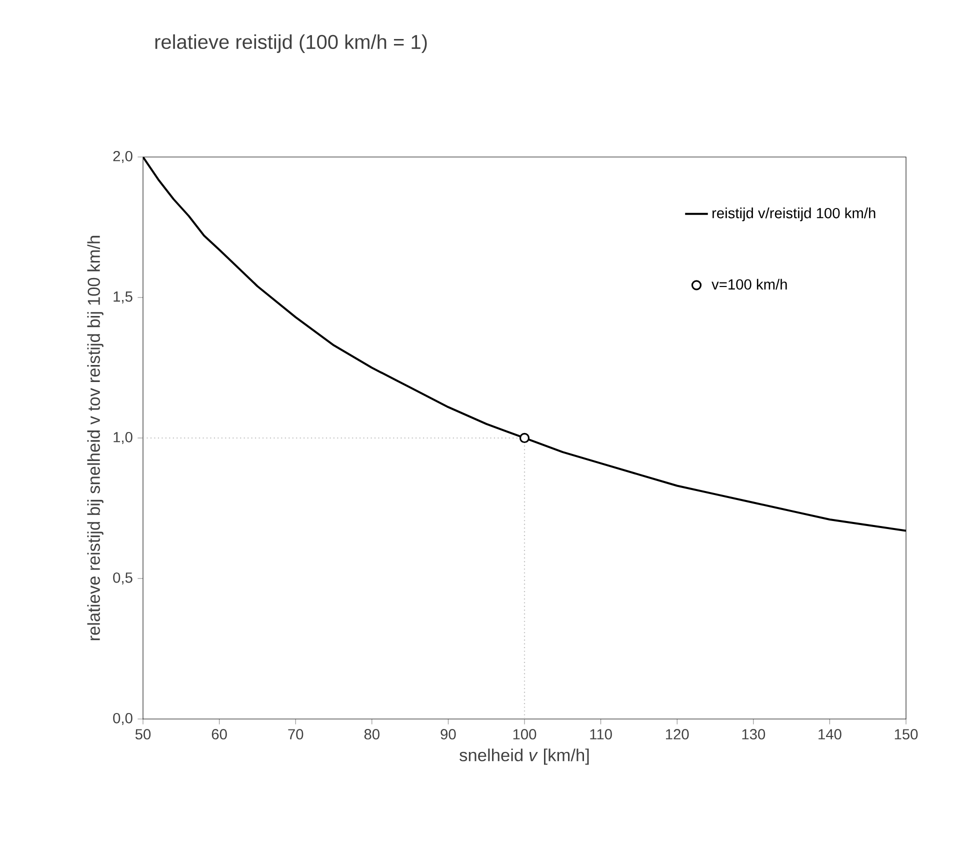 The height and width of the screenshot is (849, 969). What do you see at coordinates (122, 719) in the screenshot?
I see `y-tick-label: 0,0` at bounding box center [122, 719].